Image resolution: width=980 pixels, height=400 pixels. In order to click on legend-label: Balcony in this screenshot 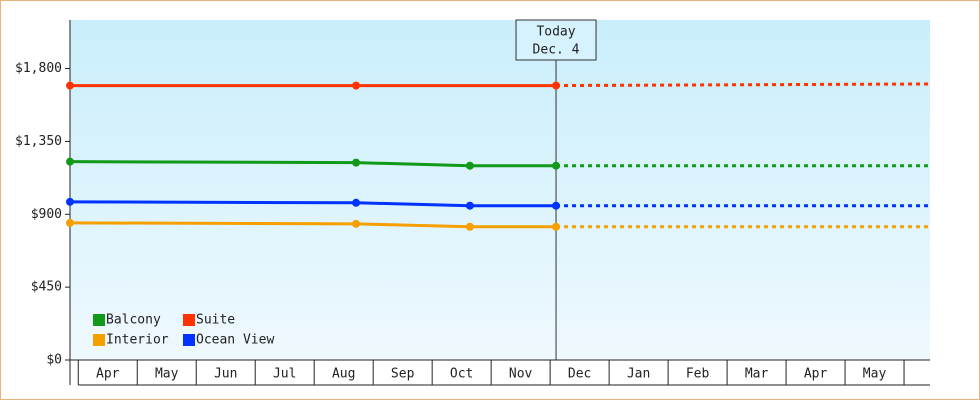, I will do `click(133, 320)`.